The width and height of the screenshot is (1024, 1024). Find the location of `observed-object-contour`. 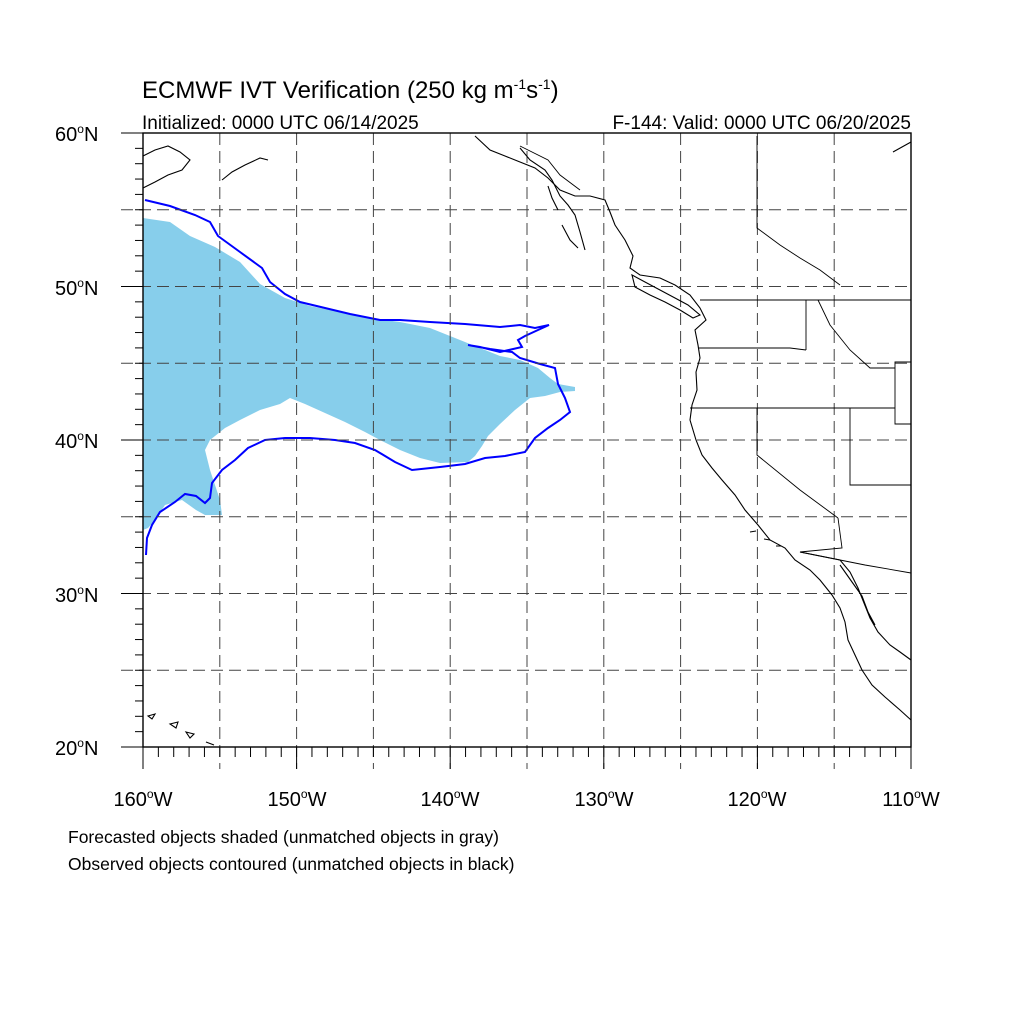

observed-object-contour is located at coordinates (358, 377).